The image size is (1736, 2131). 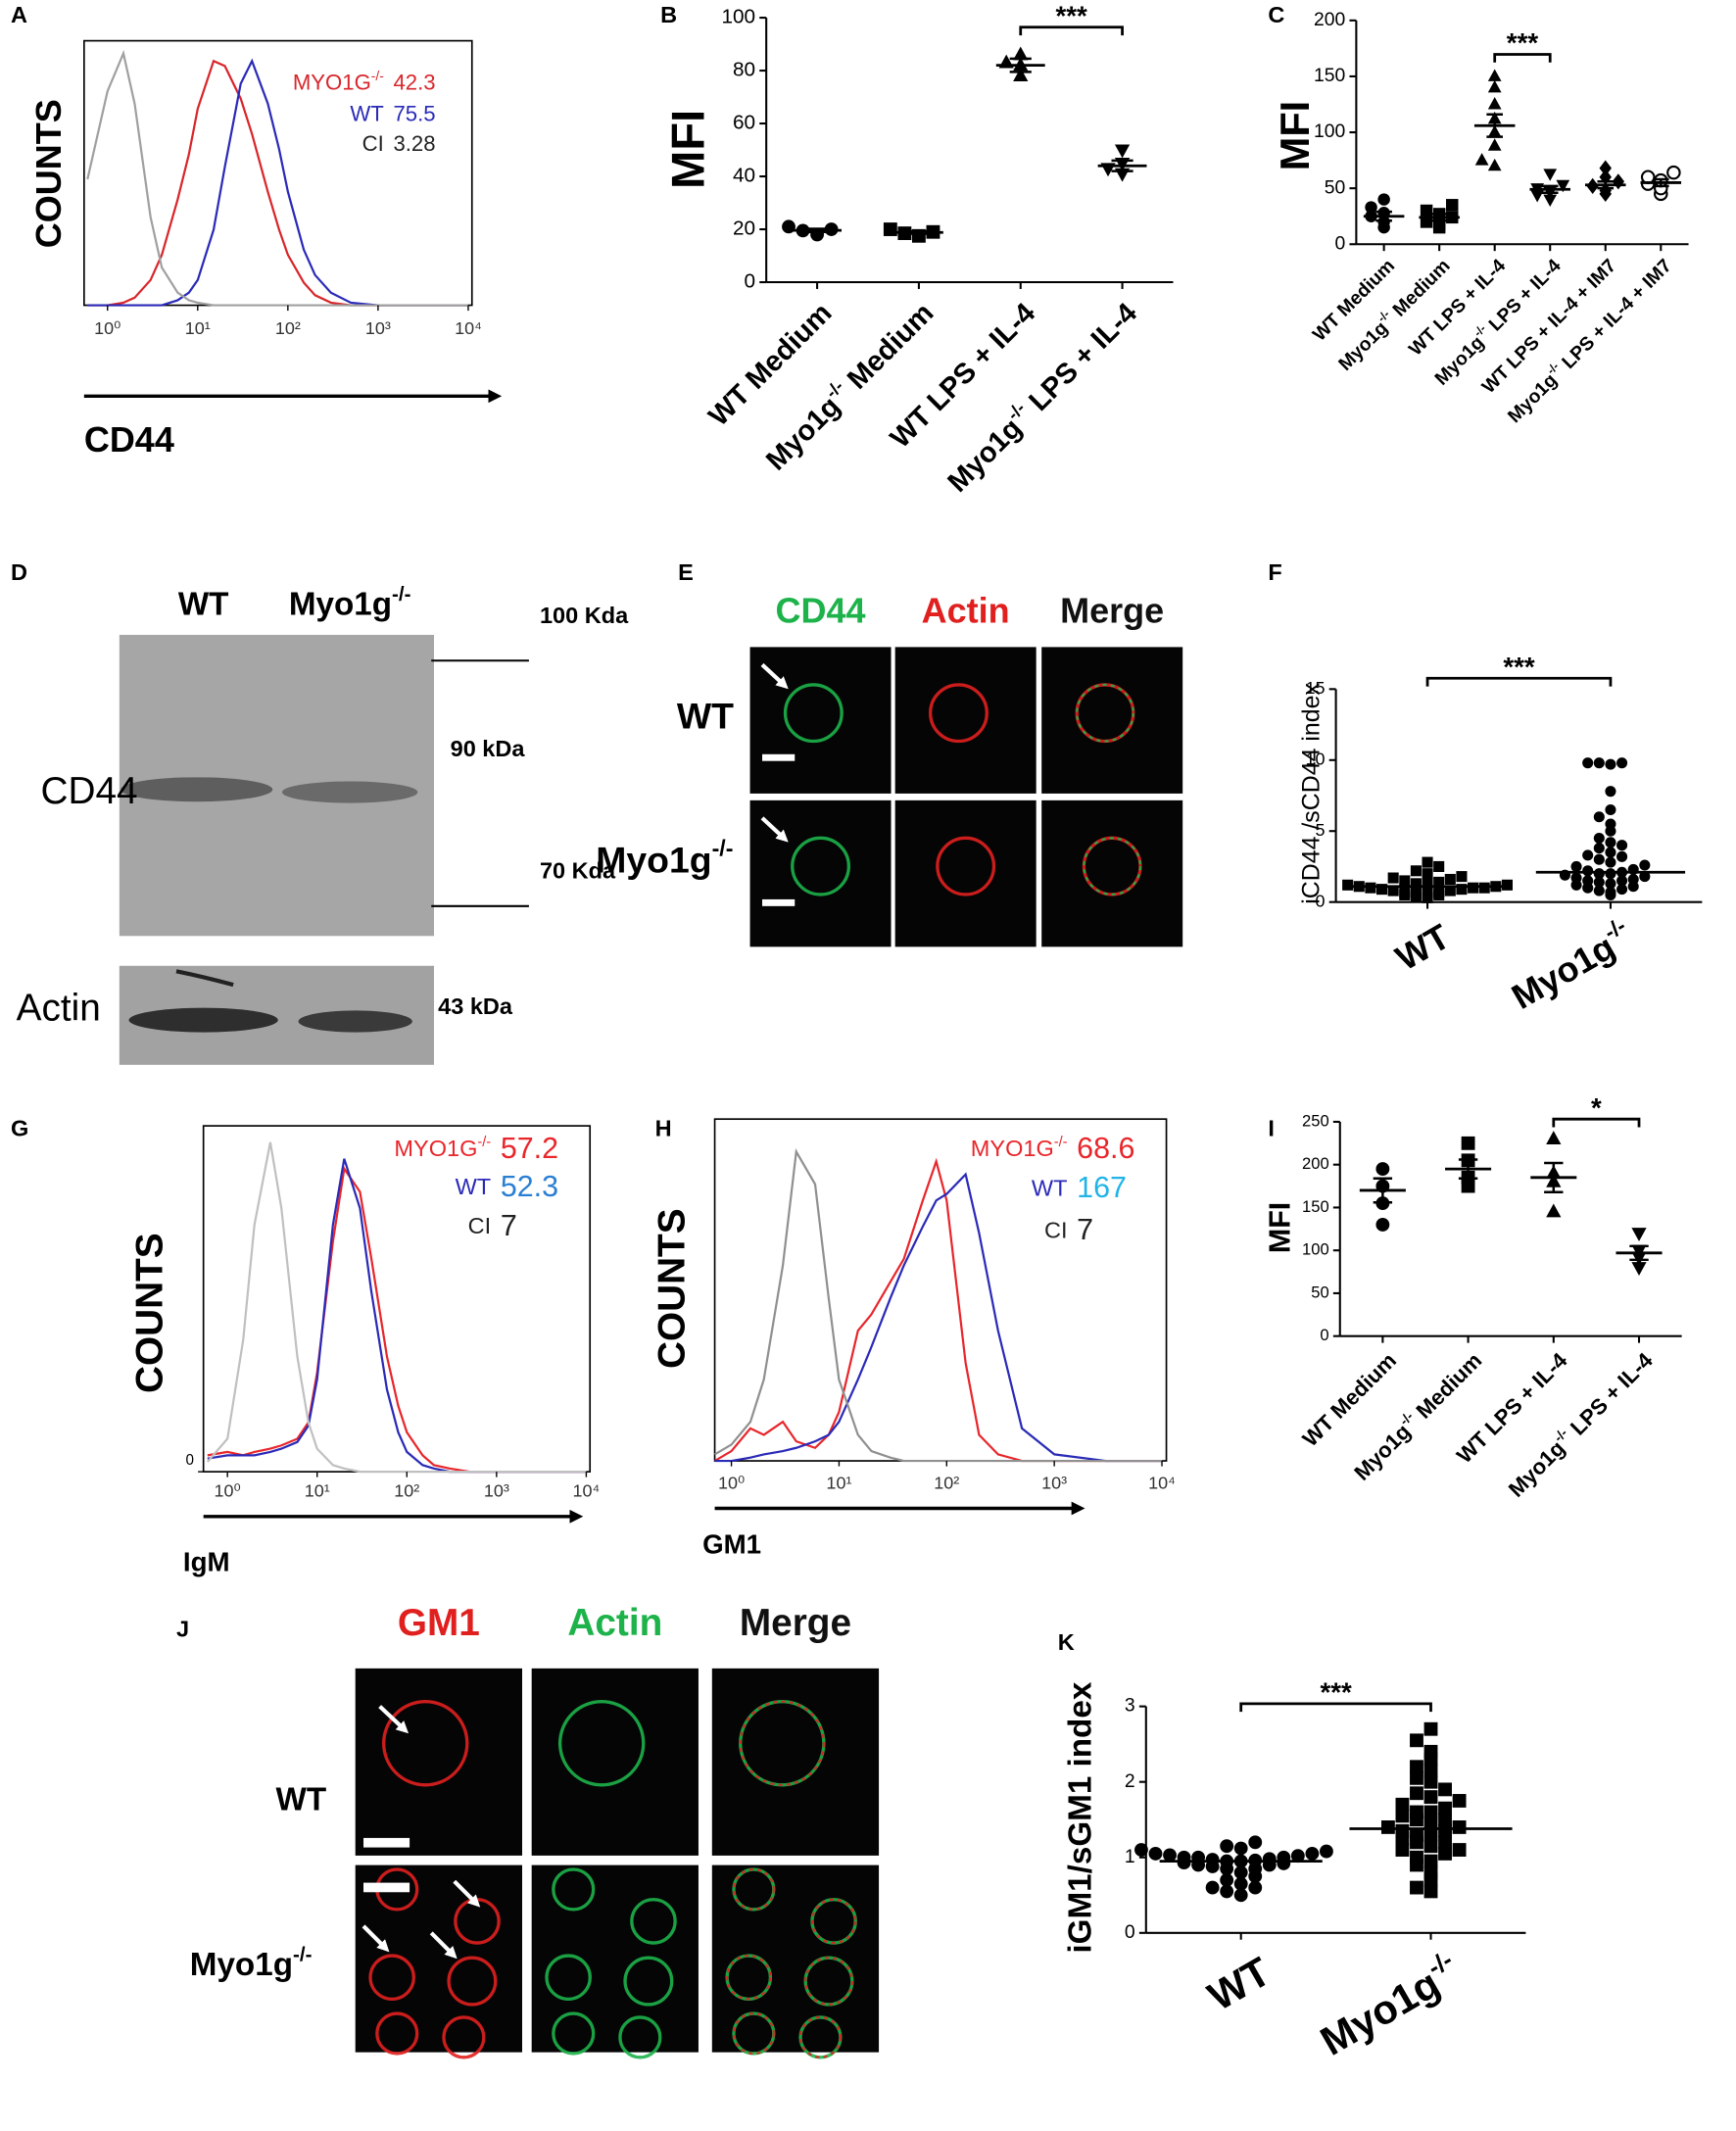 What do you see at coordinates (1130, 1856) in the screenshot?
I see `y-tick-label: 1` at bounding box center [1130, 1856].